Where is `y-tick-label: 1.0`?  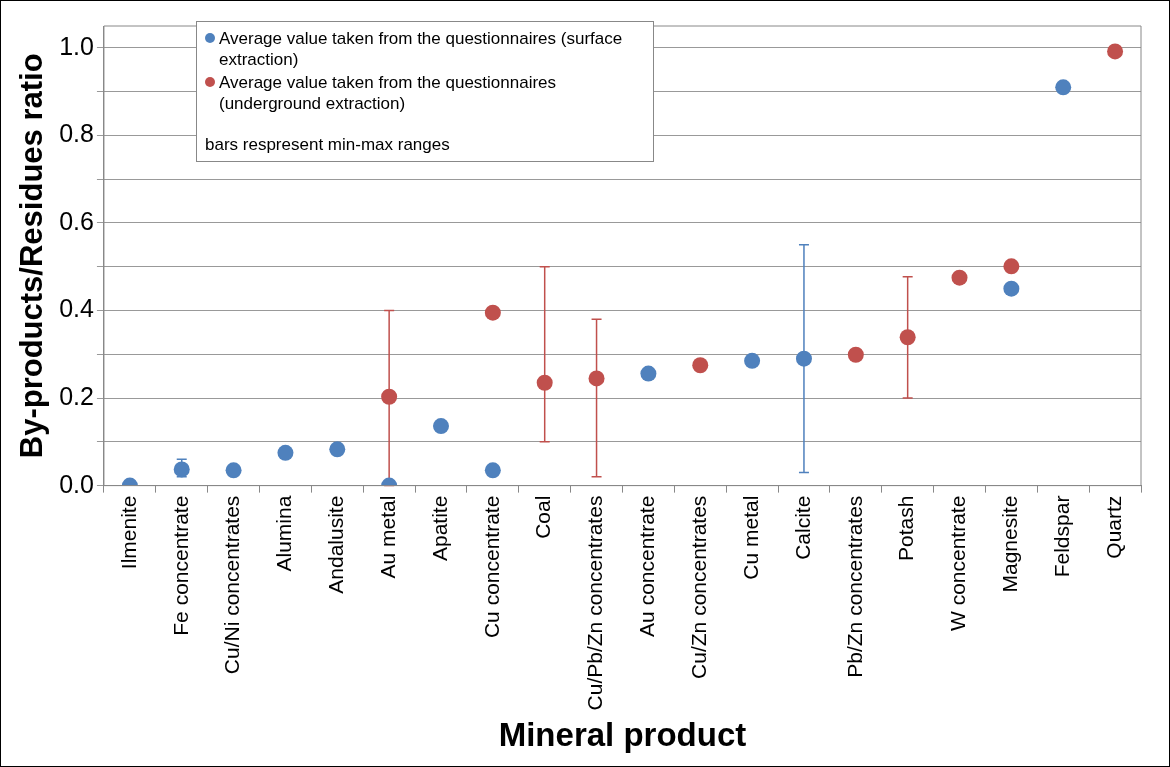
y-tick-label: 1.0 is located at coordinates (76, 45).